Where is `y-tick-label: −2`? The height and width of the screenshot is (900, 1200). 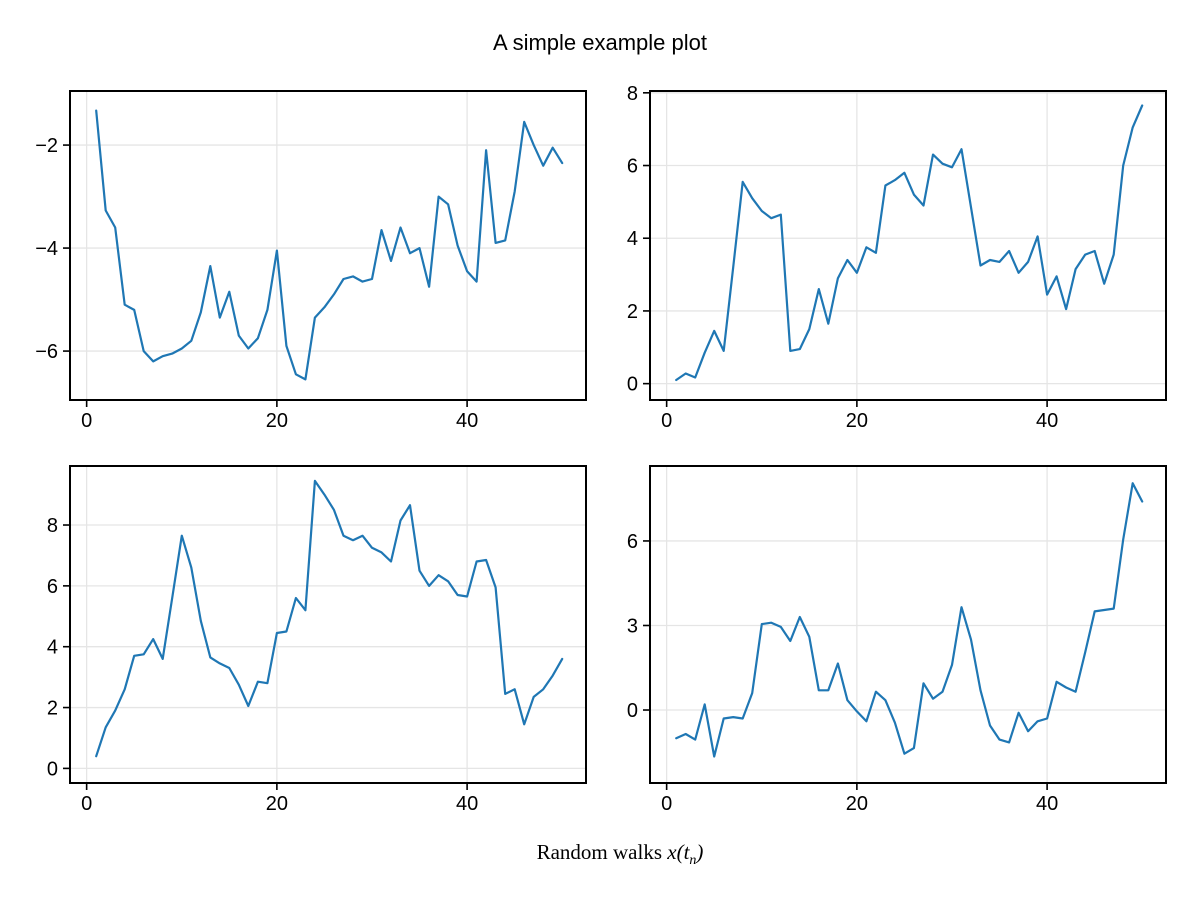 y-tick-label: −2 is located at coordinates (46, 146).